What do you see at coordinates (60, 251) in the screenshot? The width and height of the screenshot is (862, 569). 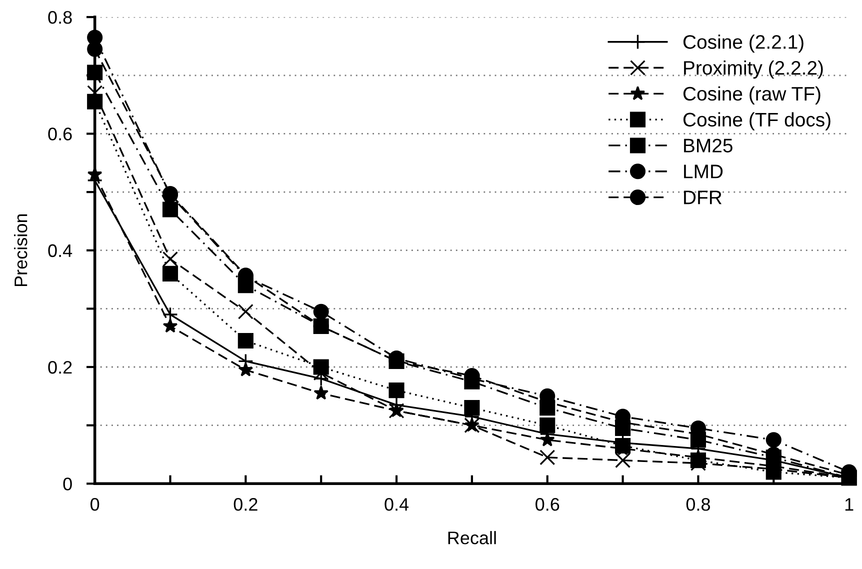 I see `y-tick-label: 0.4` at bounding box center [60, 251].